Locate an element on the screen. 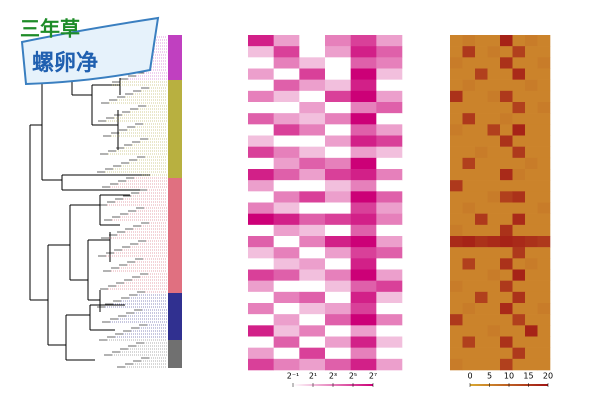  logo-banner is located at coordinates (90, 51).